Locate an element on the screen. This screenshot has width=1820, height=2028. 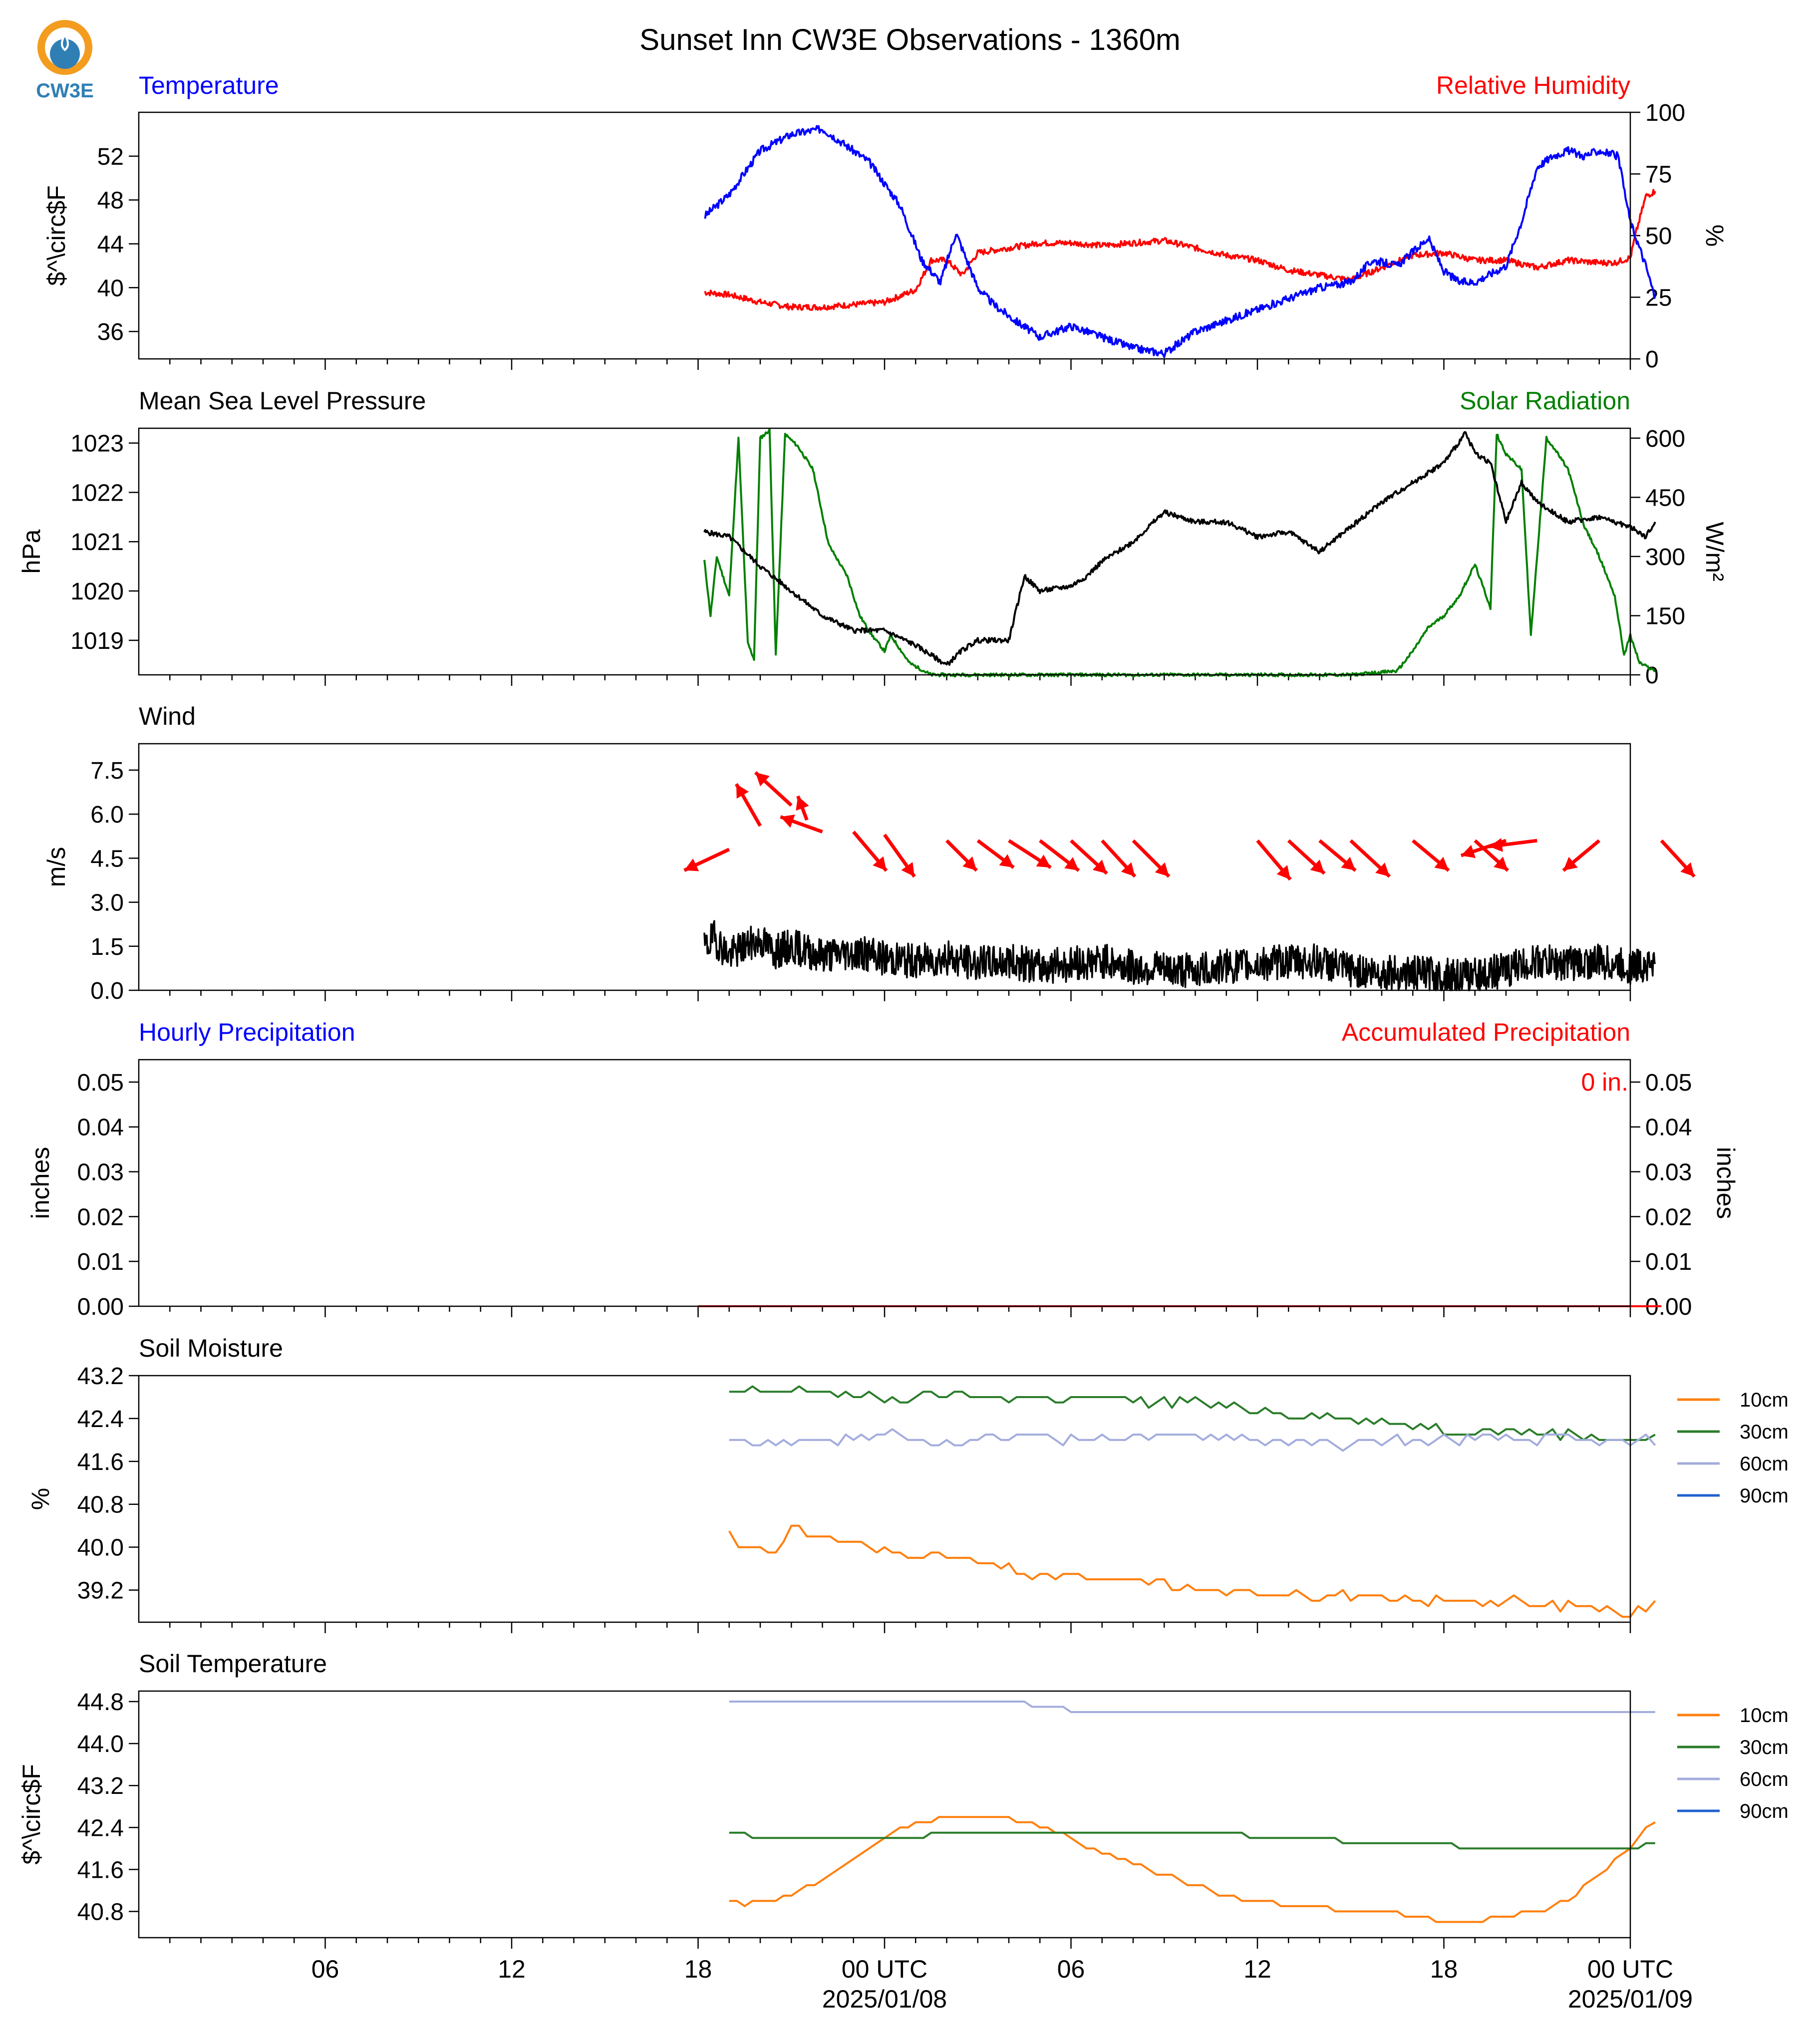
left-tick-label: 52 is located at coordinates (110, 157).